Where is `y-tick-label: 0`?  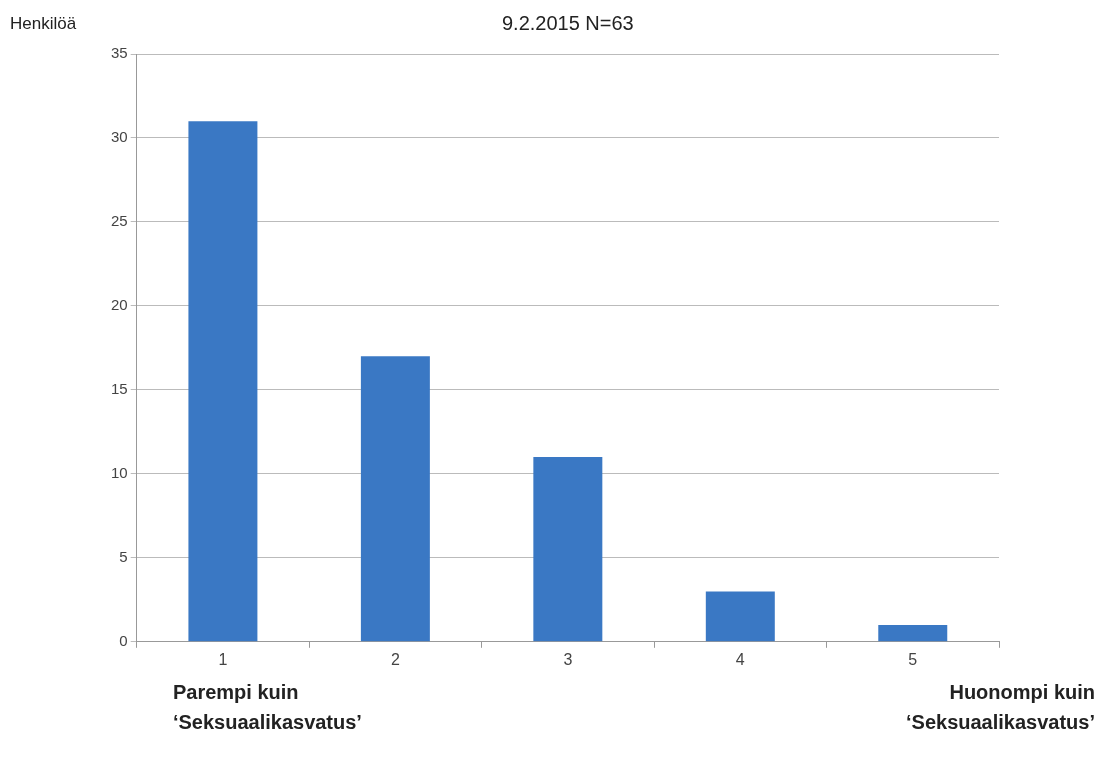
y-tick-label: 0 is located at coordinates (123, 640).